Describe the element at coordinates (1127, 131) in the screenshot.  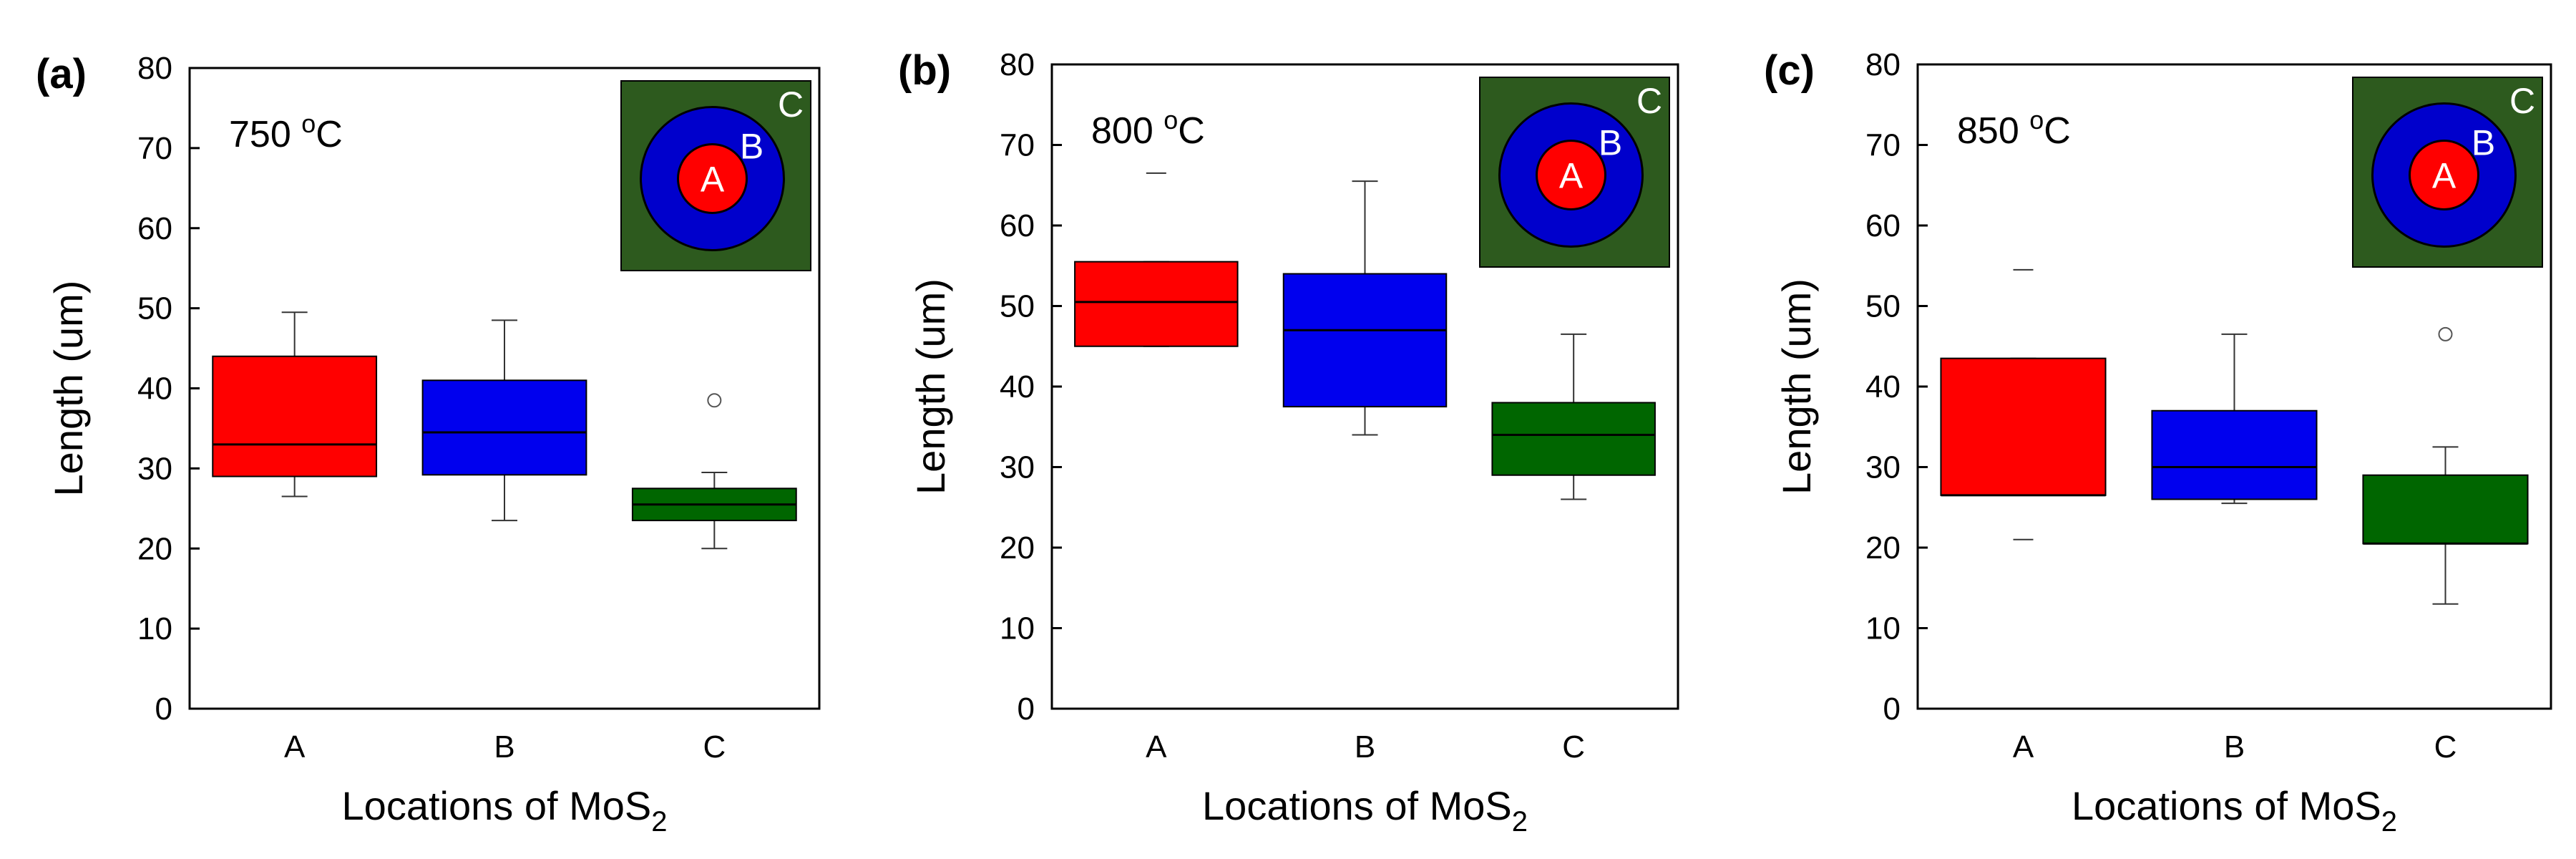
I see `temperature-value: 800` at that location.